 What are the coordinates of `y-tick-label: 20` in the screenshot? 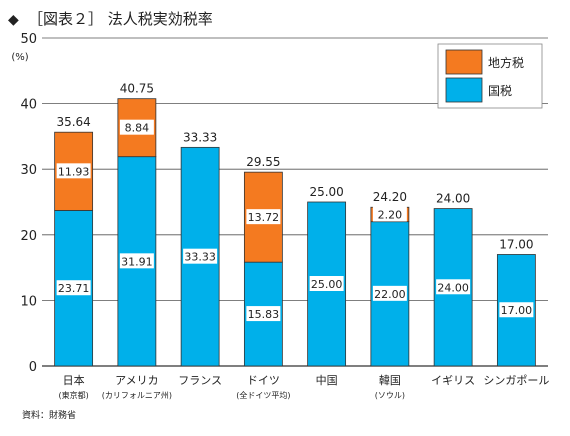 It's located at (28, 236).